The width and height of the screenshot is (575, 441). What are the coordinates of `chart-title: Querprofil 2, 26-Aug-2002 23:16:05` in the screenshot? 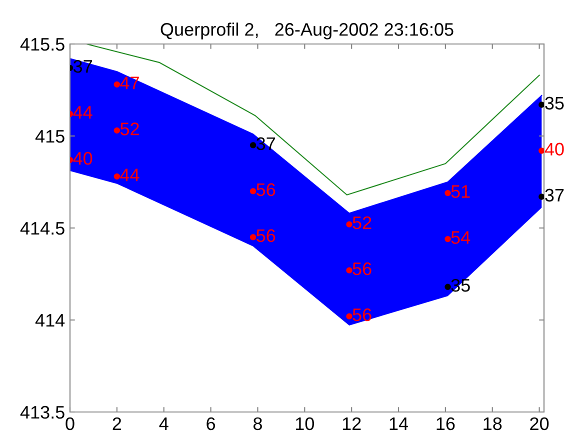 It's located at (307, 31).